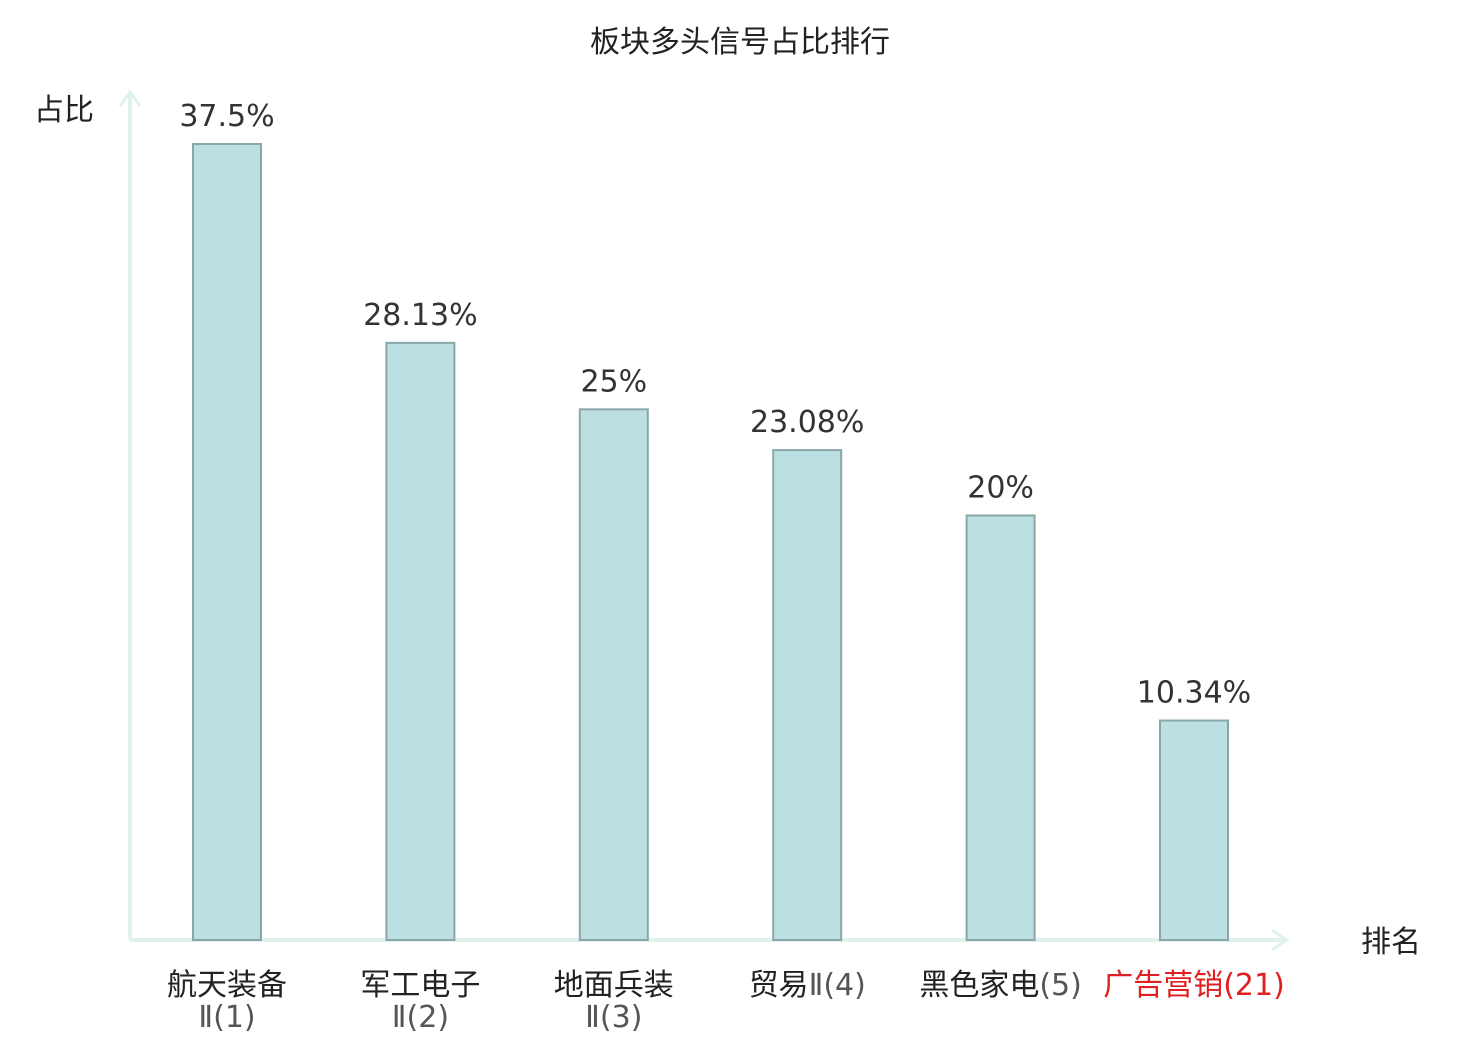  I want to click on category-name: 黑色家电, so click(979, 985).